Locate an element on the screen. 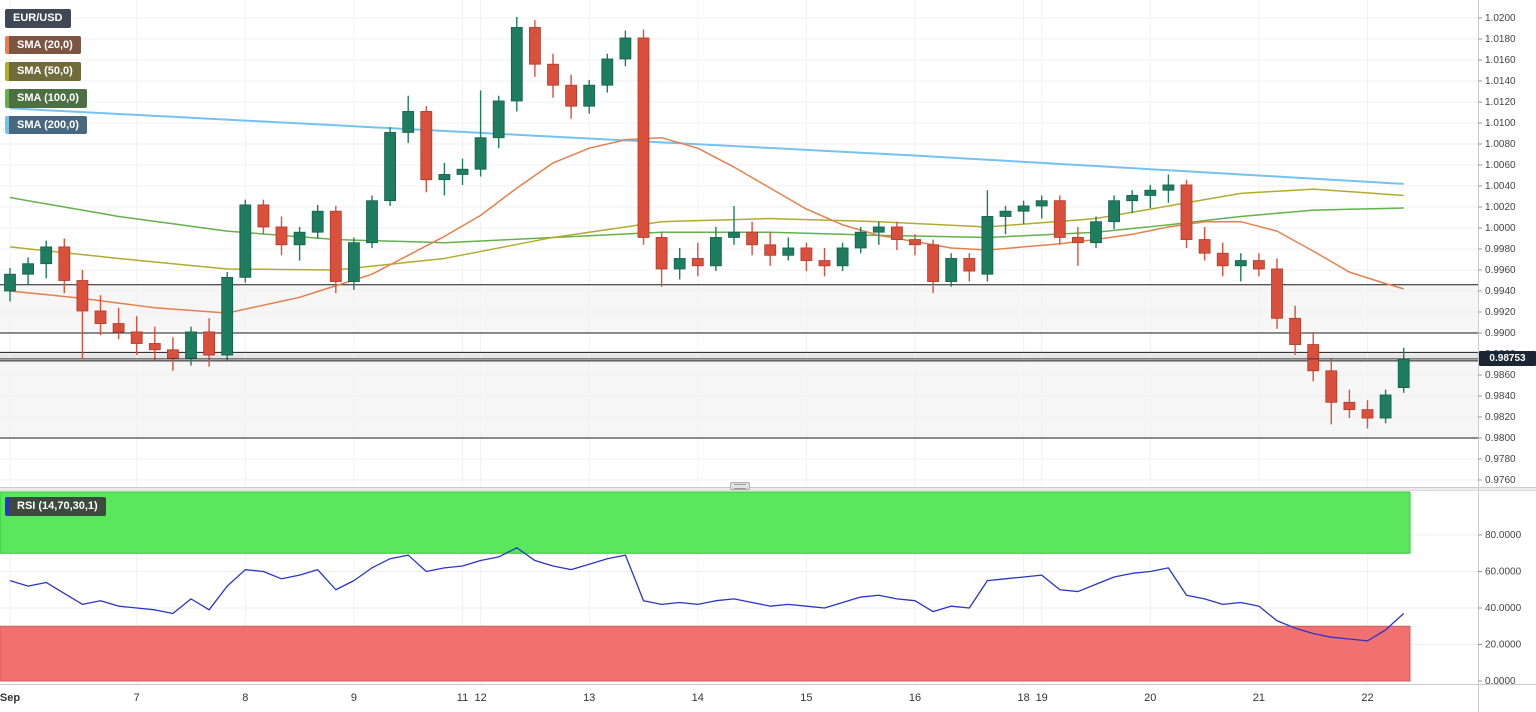 Image resolution: width=1536 pixels, height=712 pixels. rsi-line is located at coordinates (707, 594).